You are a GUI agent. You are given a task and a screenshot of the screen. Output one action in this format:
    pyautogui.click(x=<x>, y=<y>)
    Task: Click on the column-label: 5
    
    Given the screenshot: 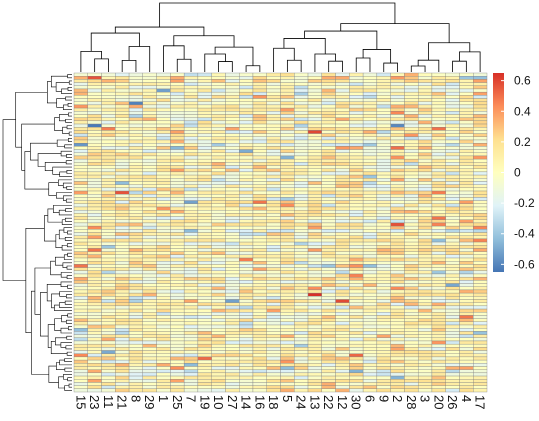 What is the action you would take?
    pyautogui.click(x=287, y=398)
    